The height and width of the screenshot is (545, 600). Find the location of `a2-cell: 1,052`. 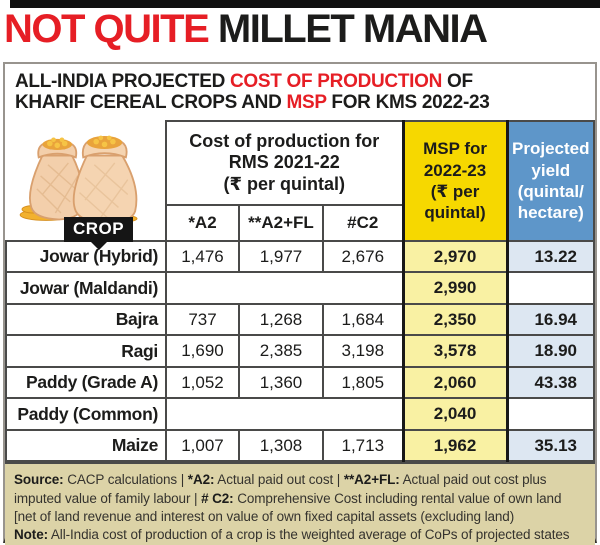

a2-cell: 1,052 is located at coordinates (202, 382).